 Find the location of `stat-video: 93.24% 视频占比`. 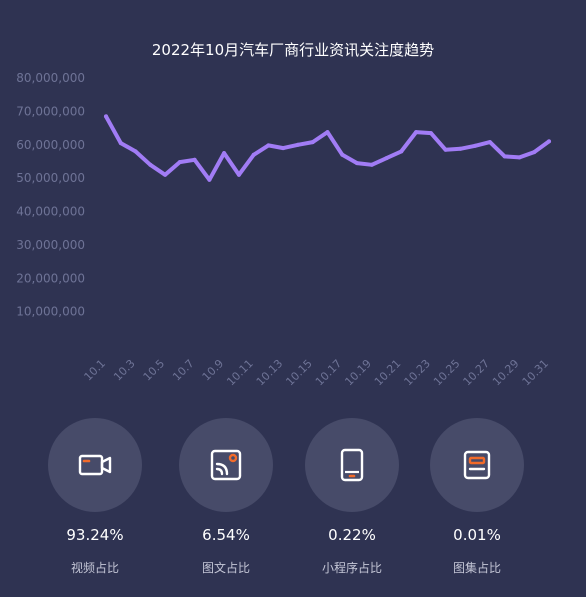

stat-video: 93.24% 视频占比 is located at coordinates (95, 503).